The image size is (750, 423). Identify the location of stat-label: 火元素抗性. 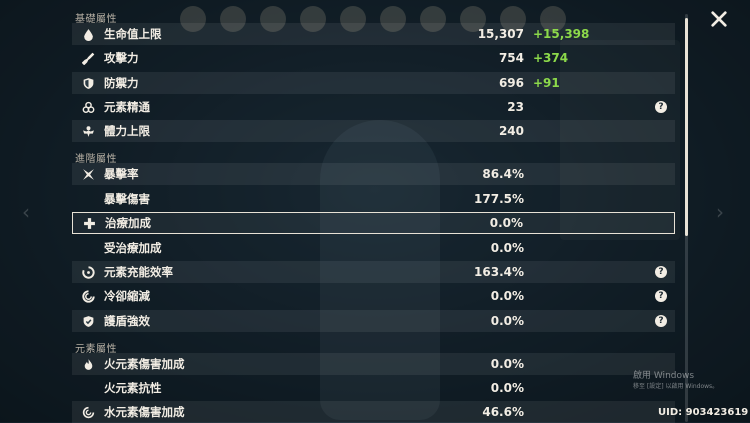
(133, 388).